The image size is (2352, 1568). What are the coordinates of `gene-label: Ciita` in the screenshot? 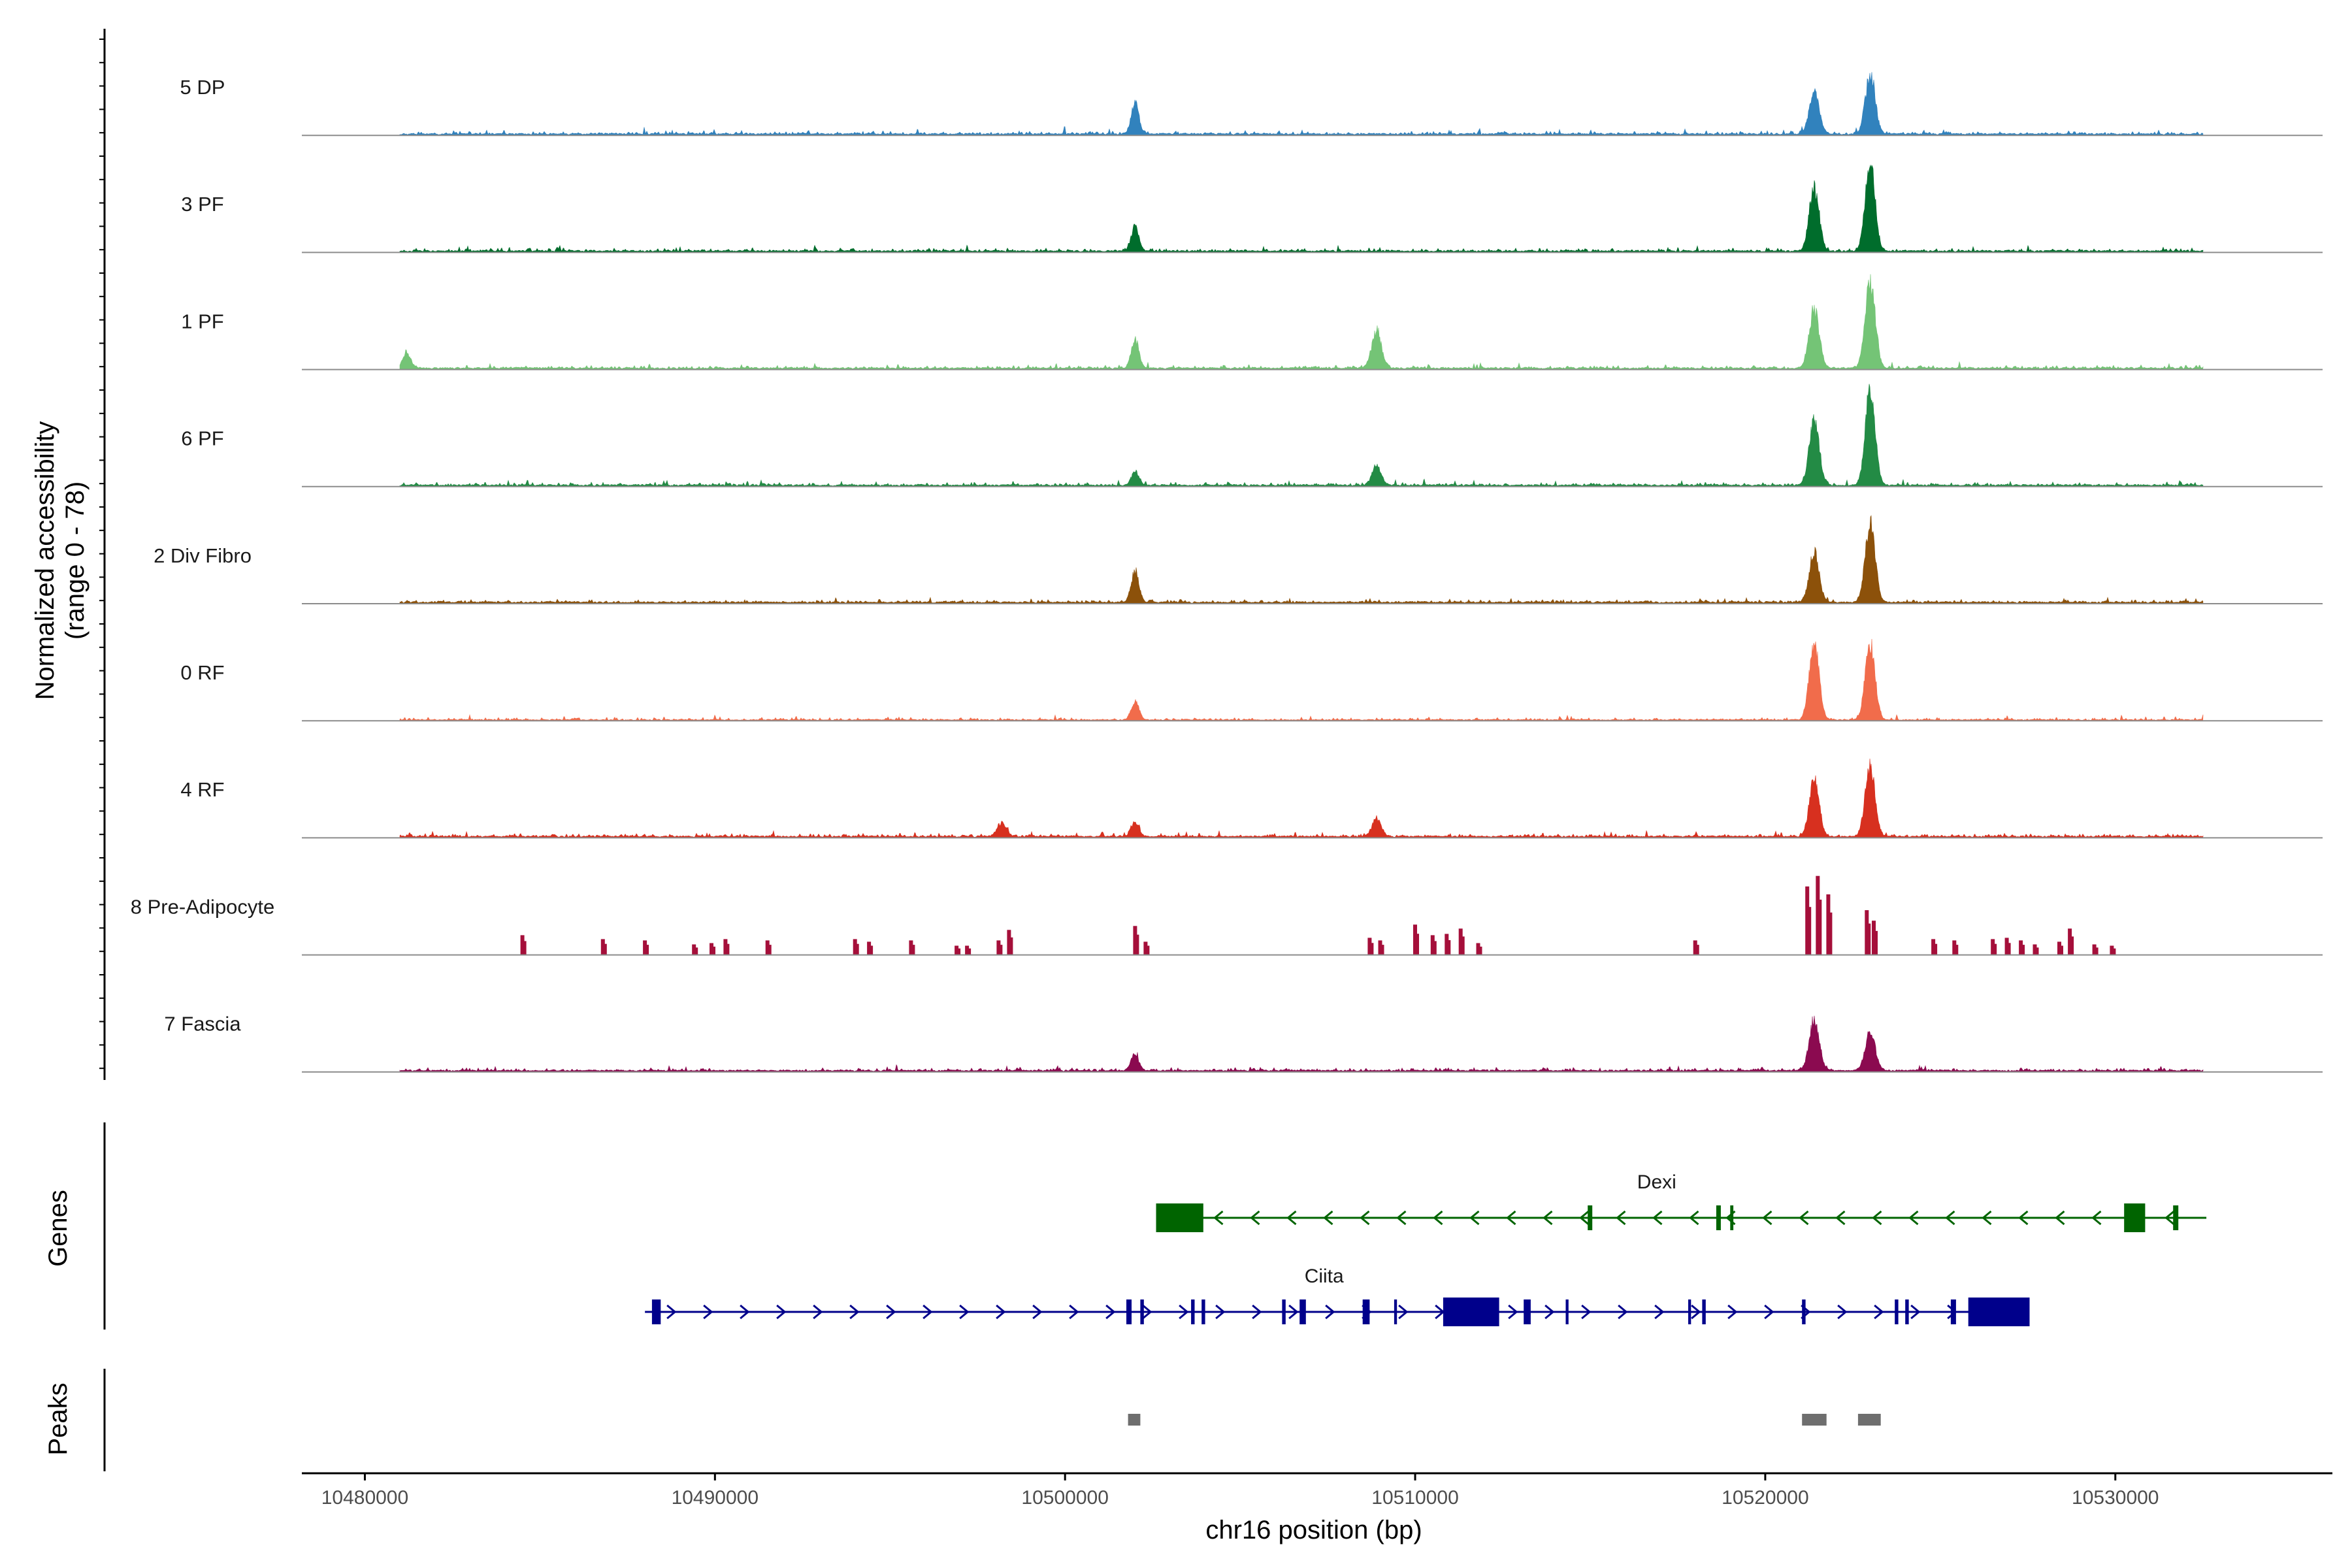 It's located at (1324, 1276).